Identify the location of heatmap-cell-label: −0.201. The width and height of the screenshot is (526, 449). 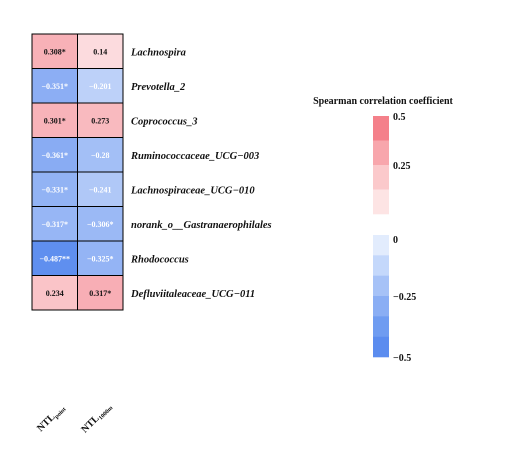
(100, 86).